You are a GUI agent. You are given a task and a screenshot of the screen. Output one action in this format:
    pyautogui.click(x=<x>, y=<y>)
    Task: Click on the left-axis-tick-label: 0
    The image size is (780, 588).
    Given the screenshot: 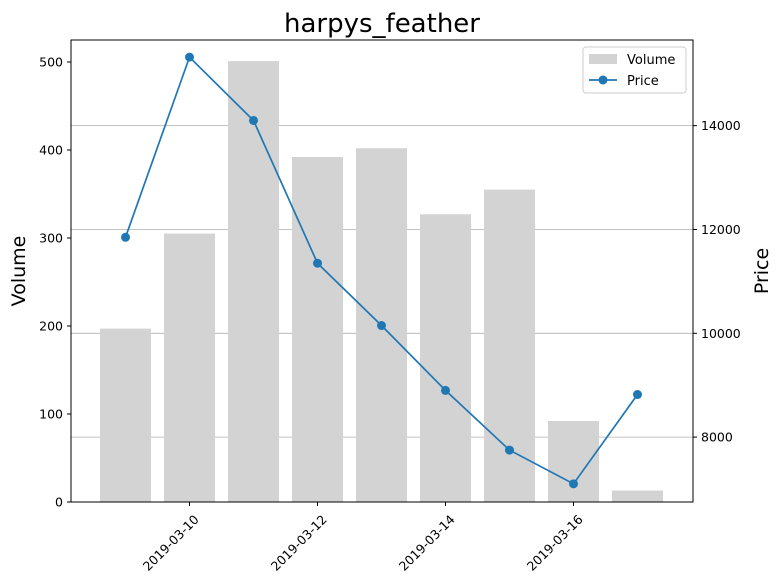 What is the action you would take?
    pyautogui.click(x=59, y=502)
    